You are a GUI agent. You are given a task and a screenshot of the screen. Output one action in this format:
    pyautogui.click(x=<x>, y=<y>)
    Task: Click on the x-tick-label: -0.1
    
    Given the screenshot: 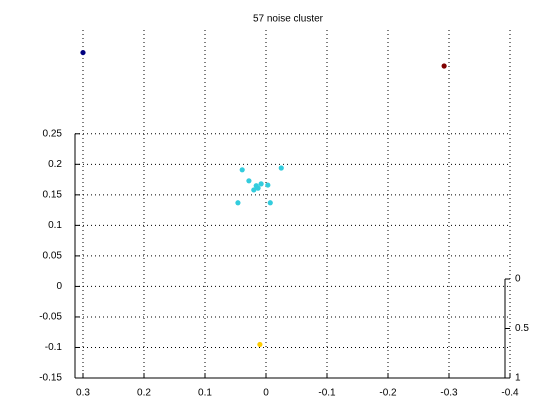 What is the action you would take?
    pyautogui.click(x=327, y=393)
    